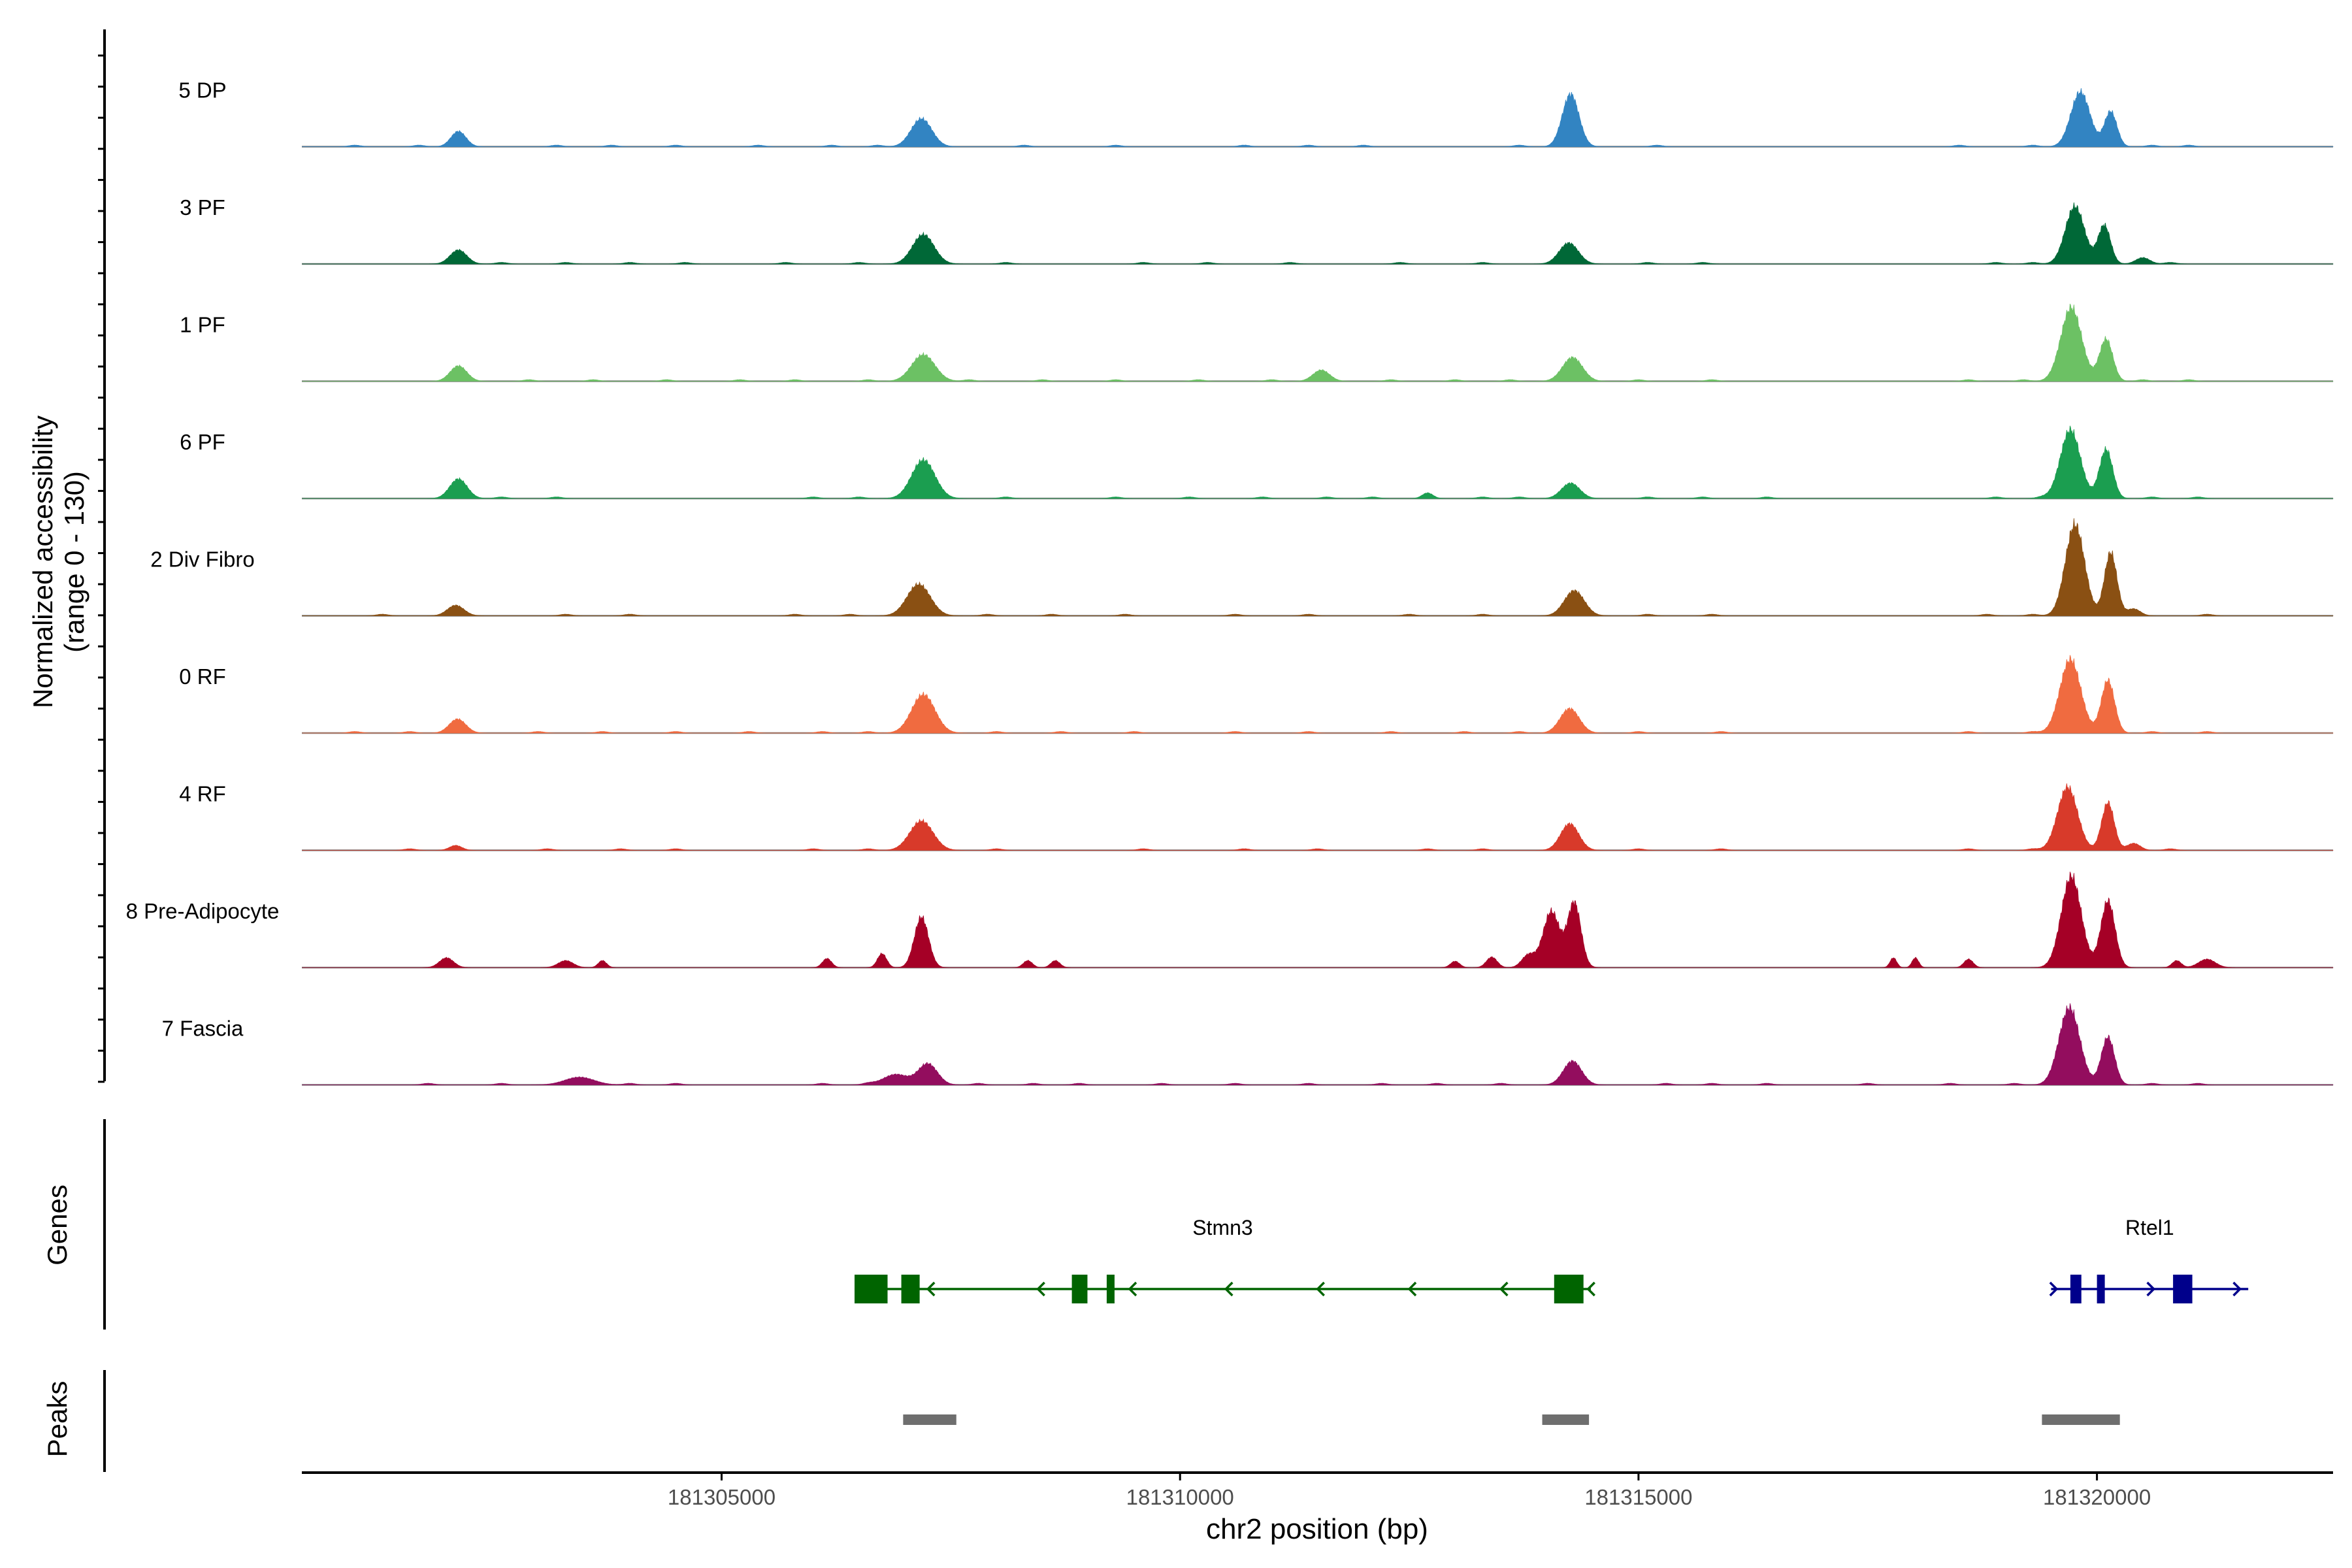 This screenshot has height=1568, width=2352. What do you see at coordinates (1222, 1227) in the screenshot?
I see `gene-label: Stmn3` at bounding box center [1222, 1227].